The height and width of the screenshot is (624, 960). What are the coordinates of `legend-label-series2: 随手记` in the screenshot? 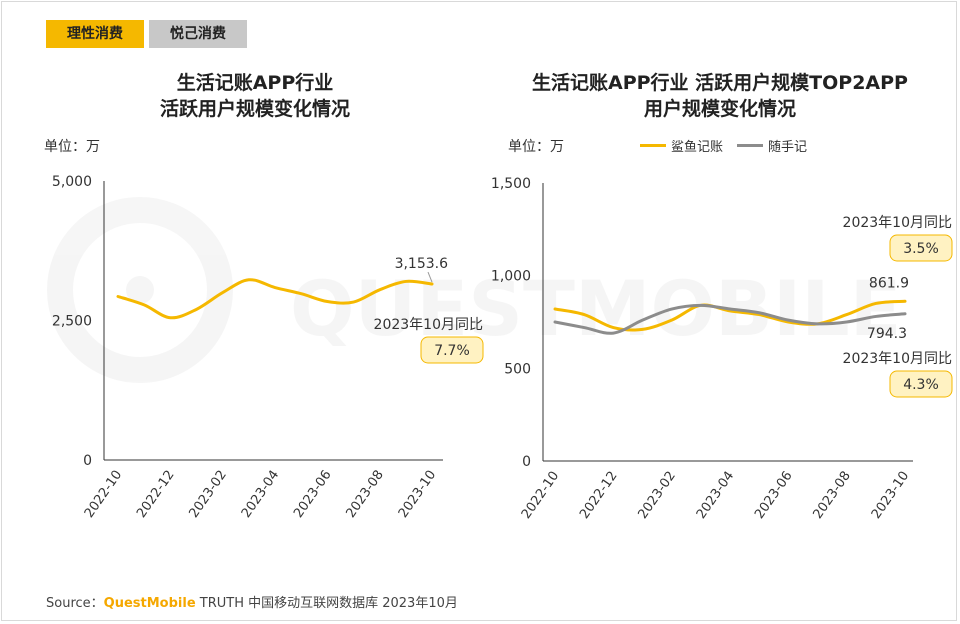 It's located at (788, 147).